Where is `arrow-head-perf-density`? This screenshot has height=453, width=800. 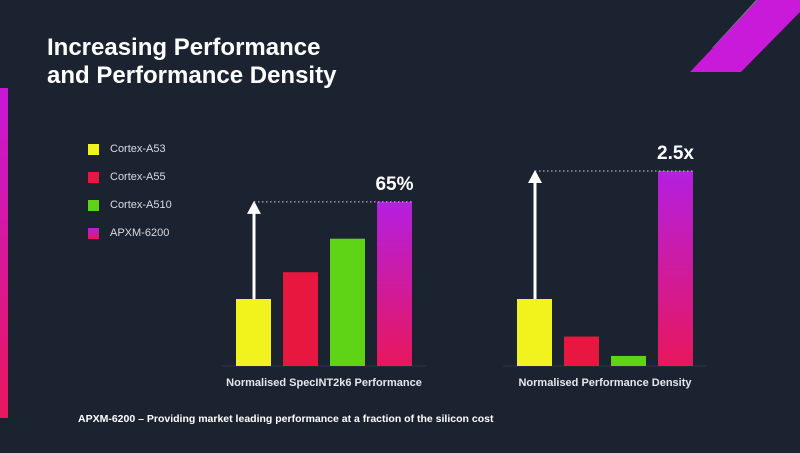
arrow-head-perf-density is located at coordinates (535, 177).